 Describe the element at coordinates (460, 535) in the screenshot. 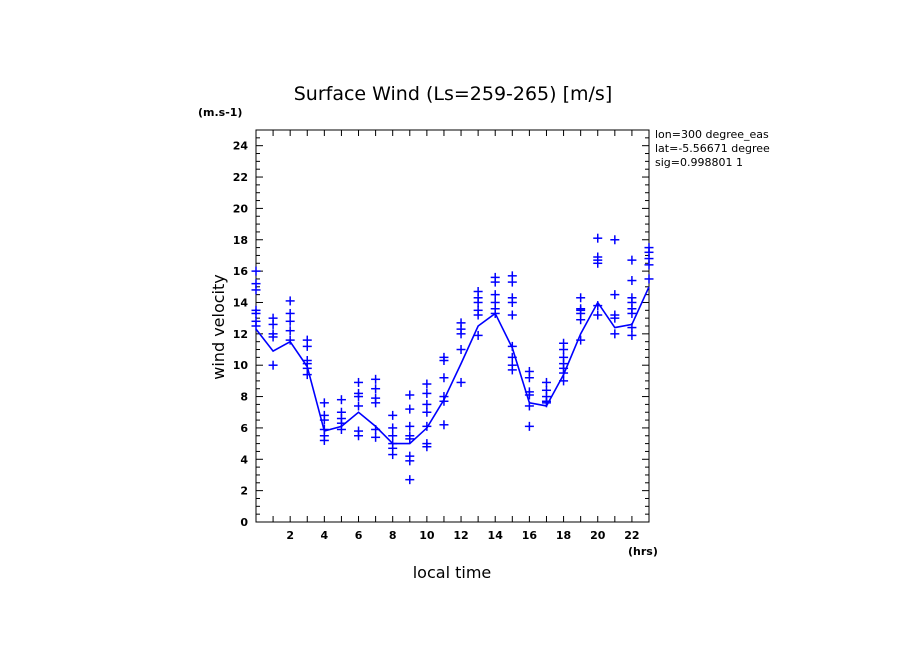

I see `x-tick-label: 12` at that location.